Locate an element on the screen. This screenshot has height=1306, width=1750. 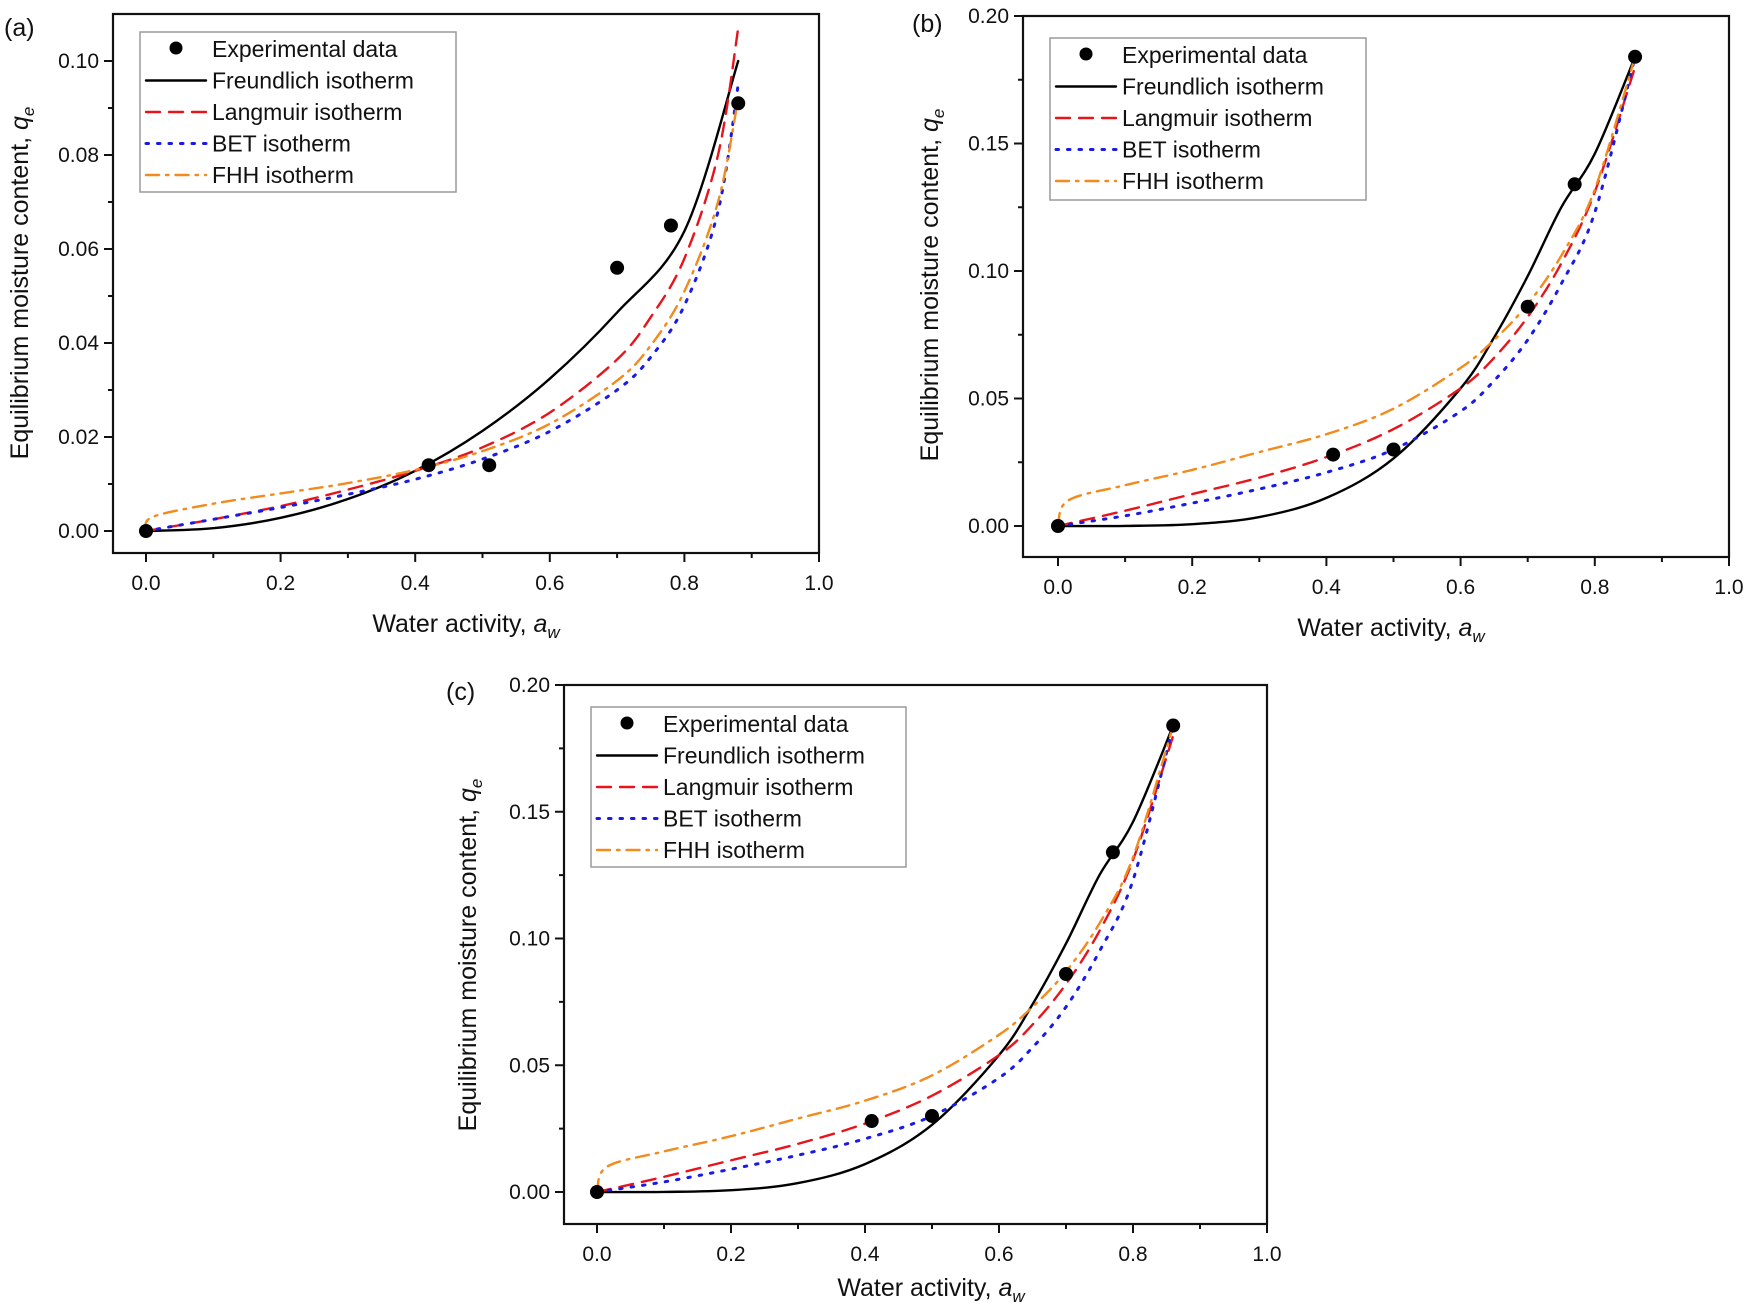
legend-marker-experimental-data is located at coordinates (176, 48).